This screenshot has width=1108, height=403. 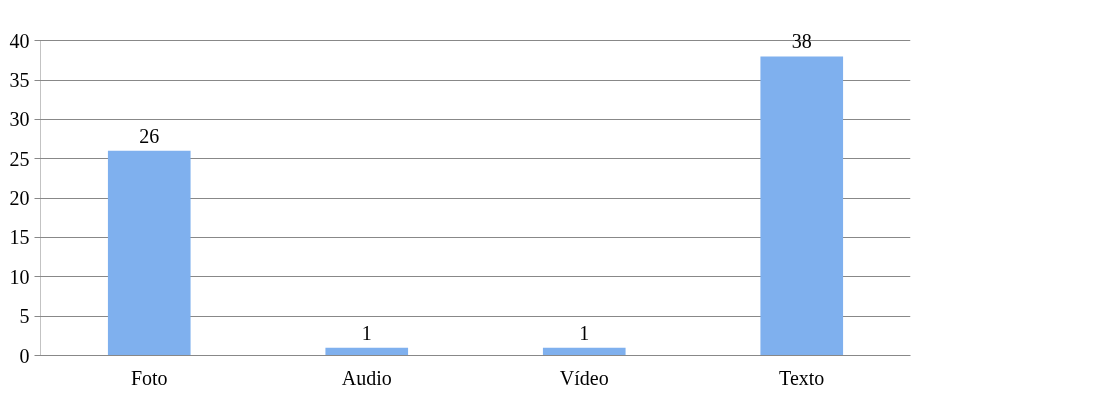 I want to click on y-tick-label: 30, so click(x=19, y=119).